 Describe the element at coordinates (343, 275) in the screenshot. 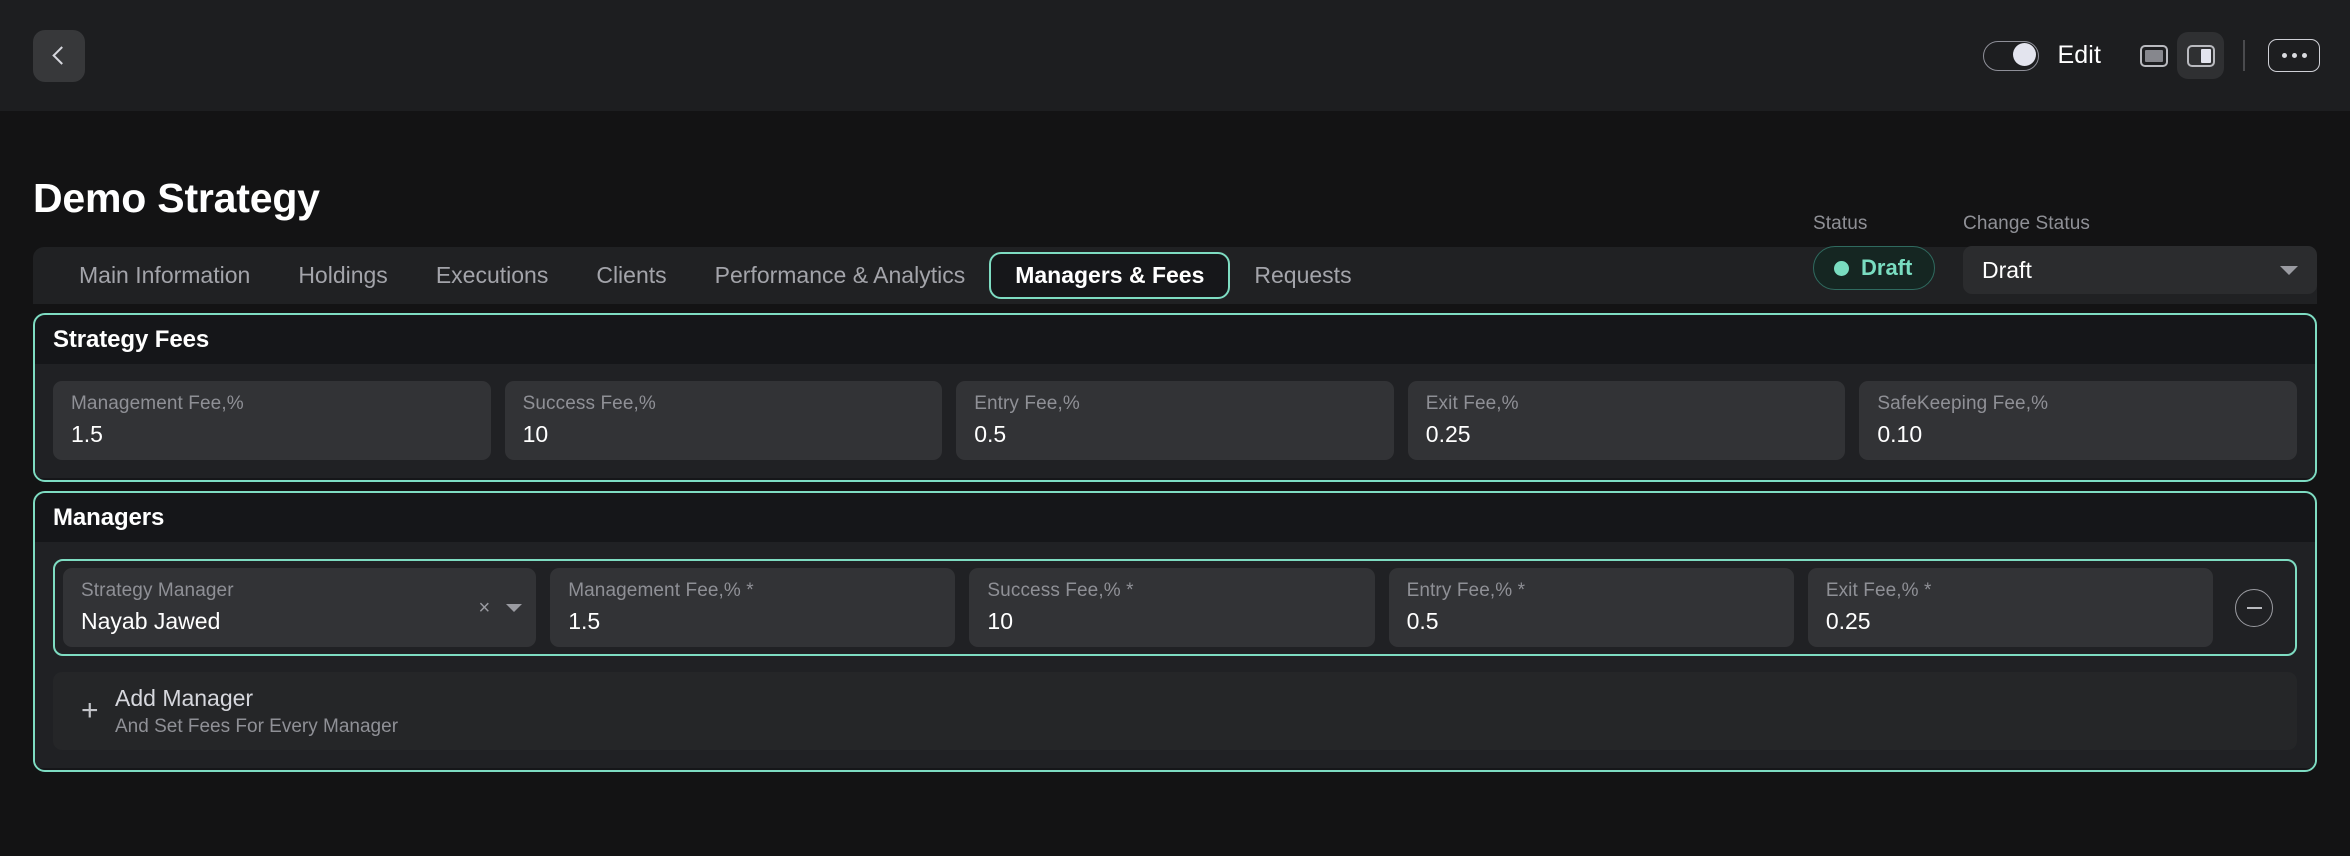

I see `tab-holdings: Holdings` at that location.